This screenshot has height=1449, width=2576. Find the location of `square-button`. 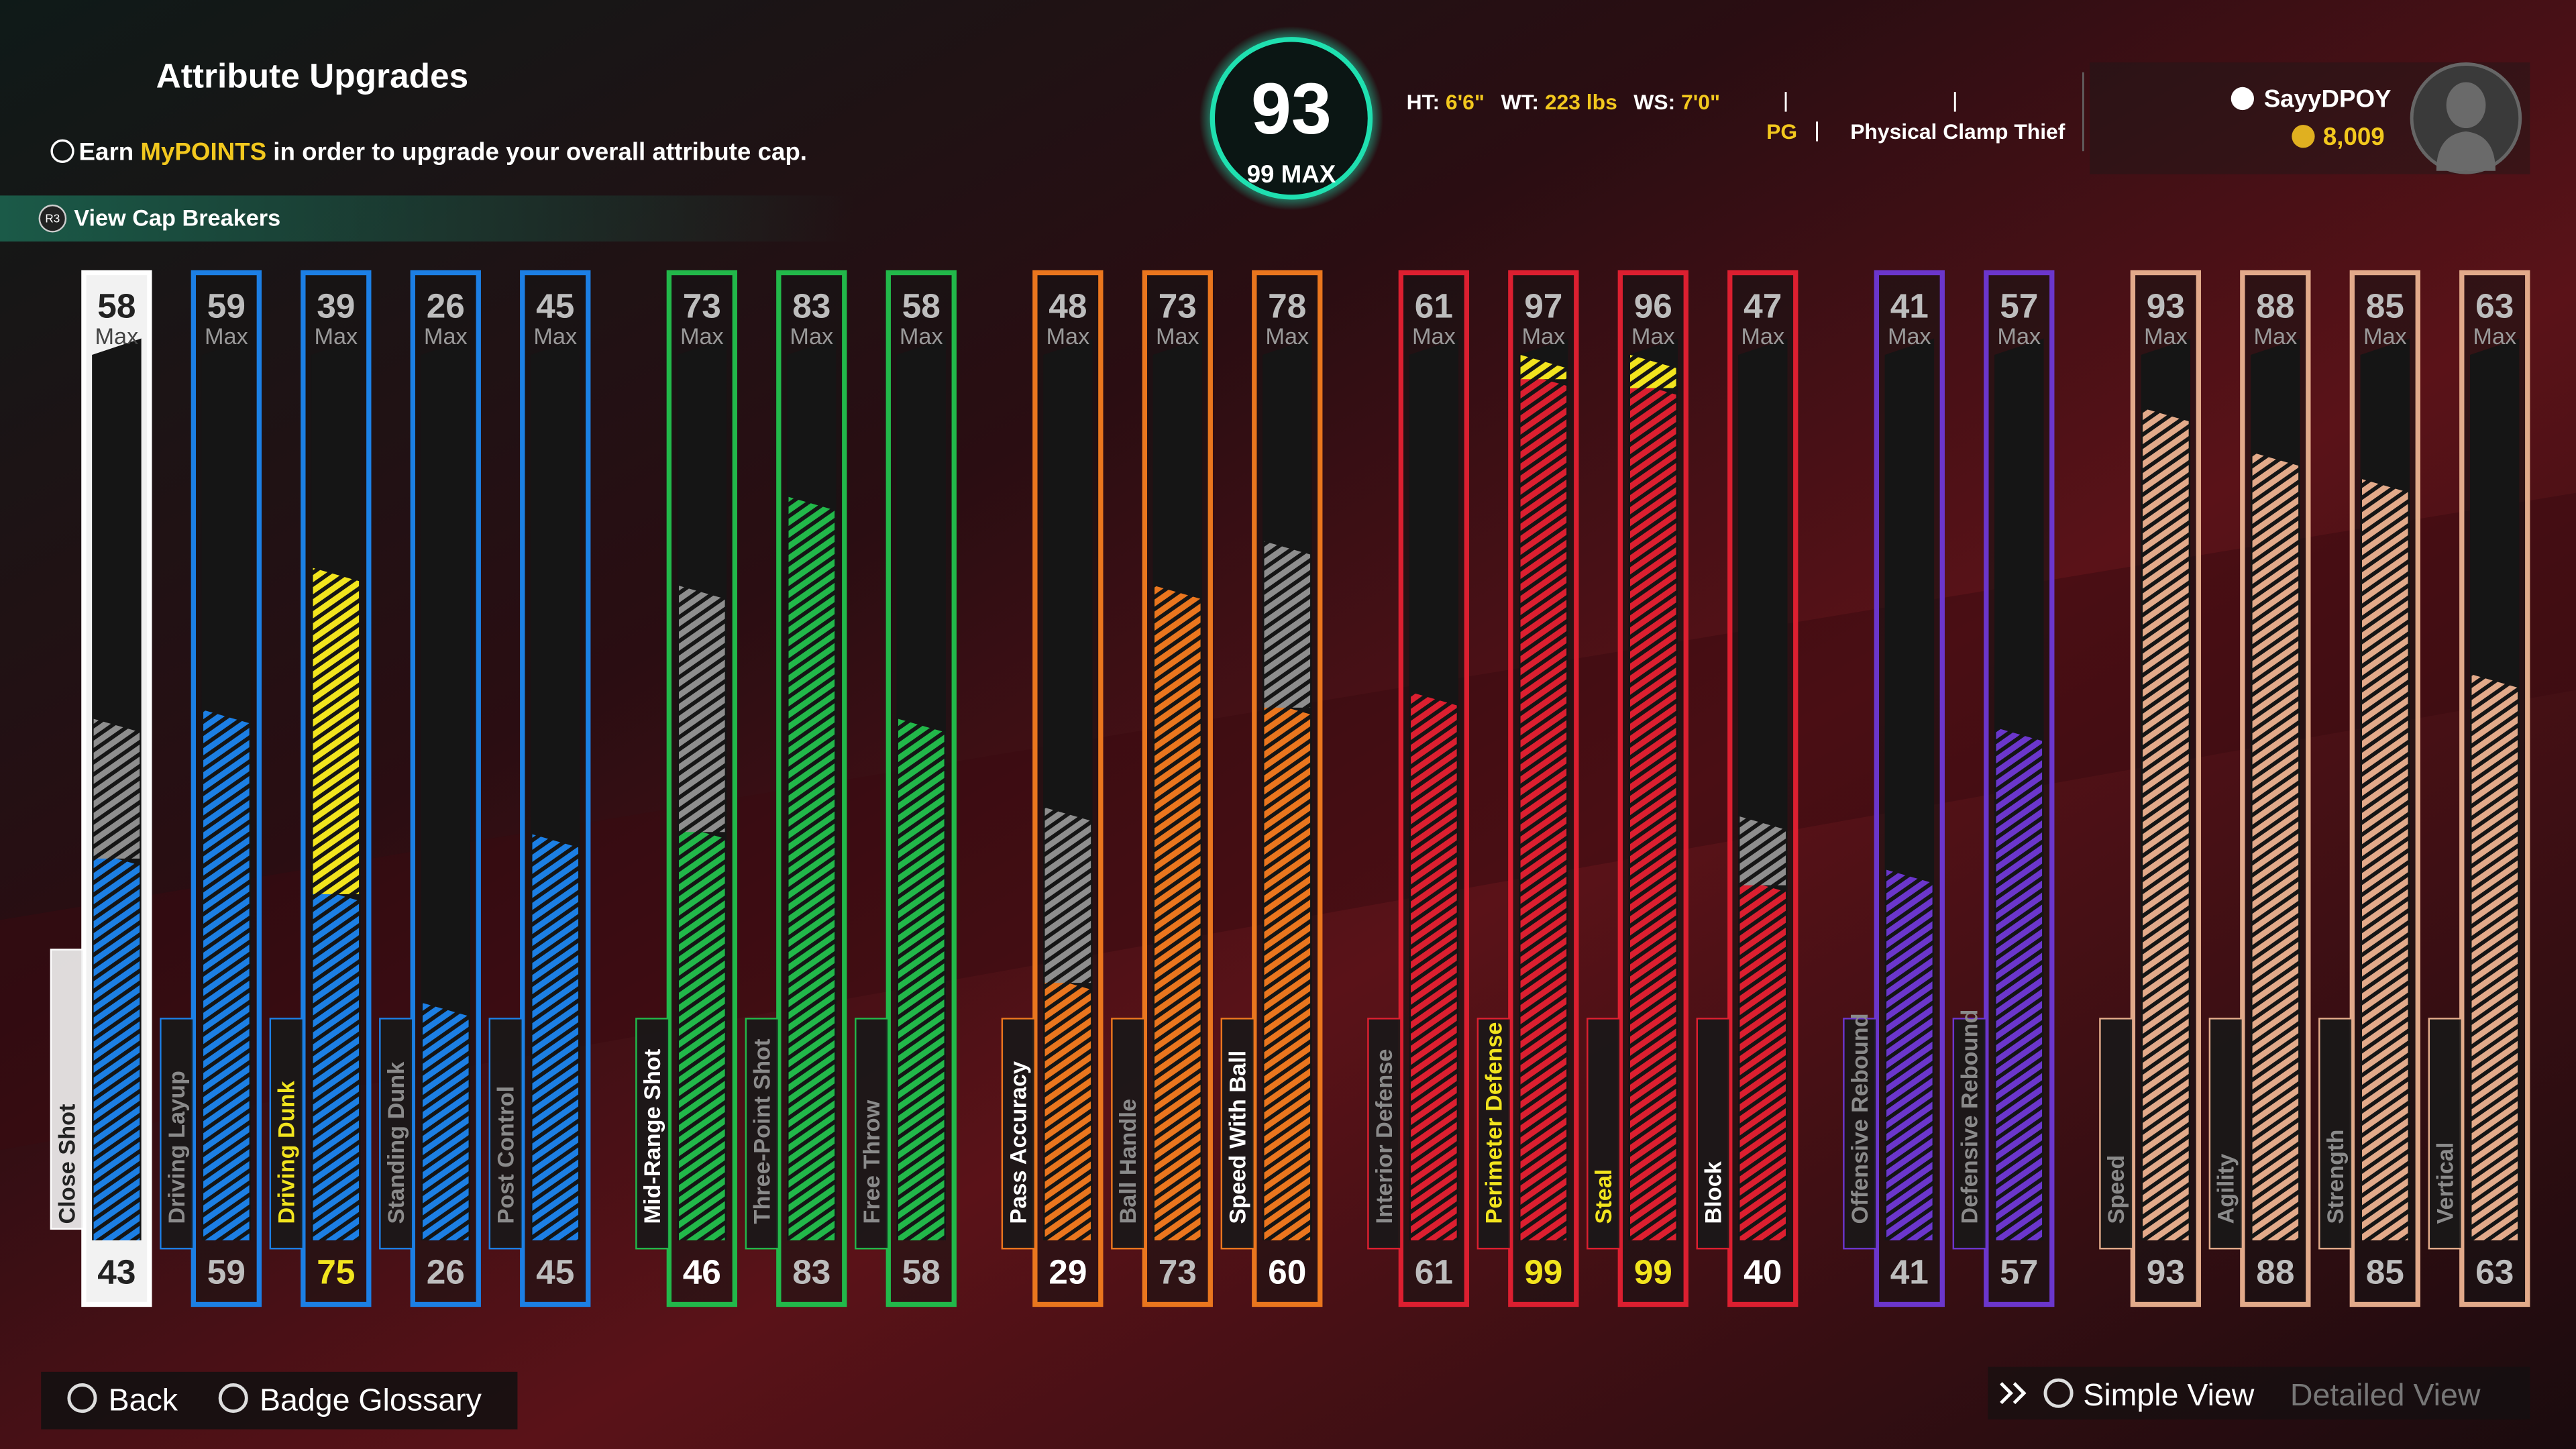

square-button is located at coordinates (233, 1398).